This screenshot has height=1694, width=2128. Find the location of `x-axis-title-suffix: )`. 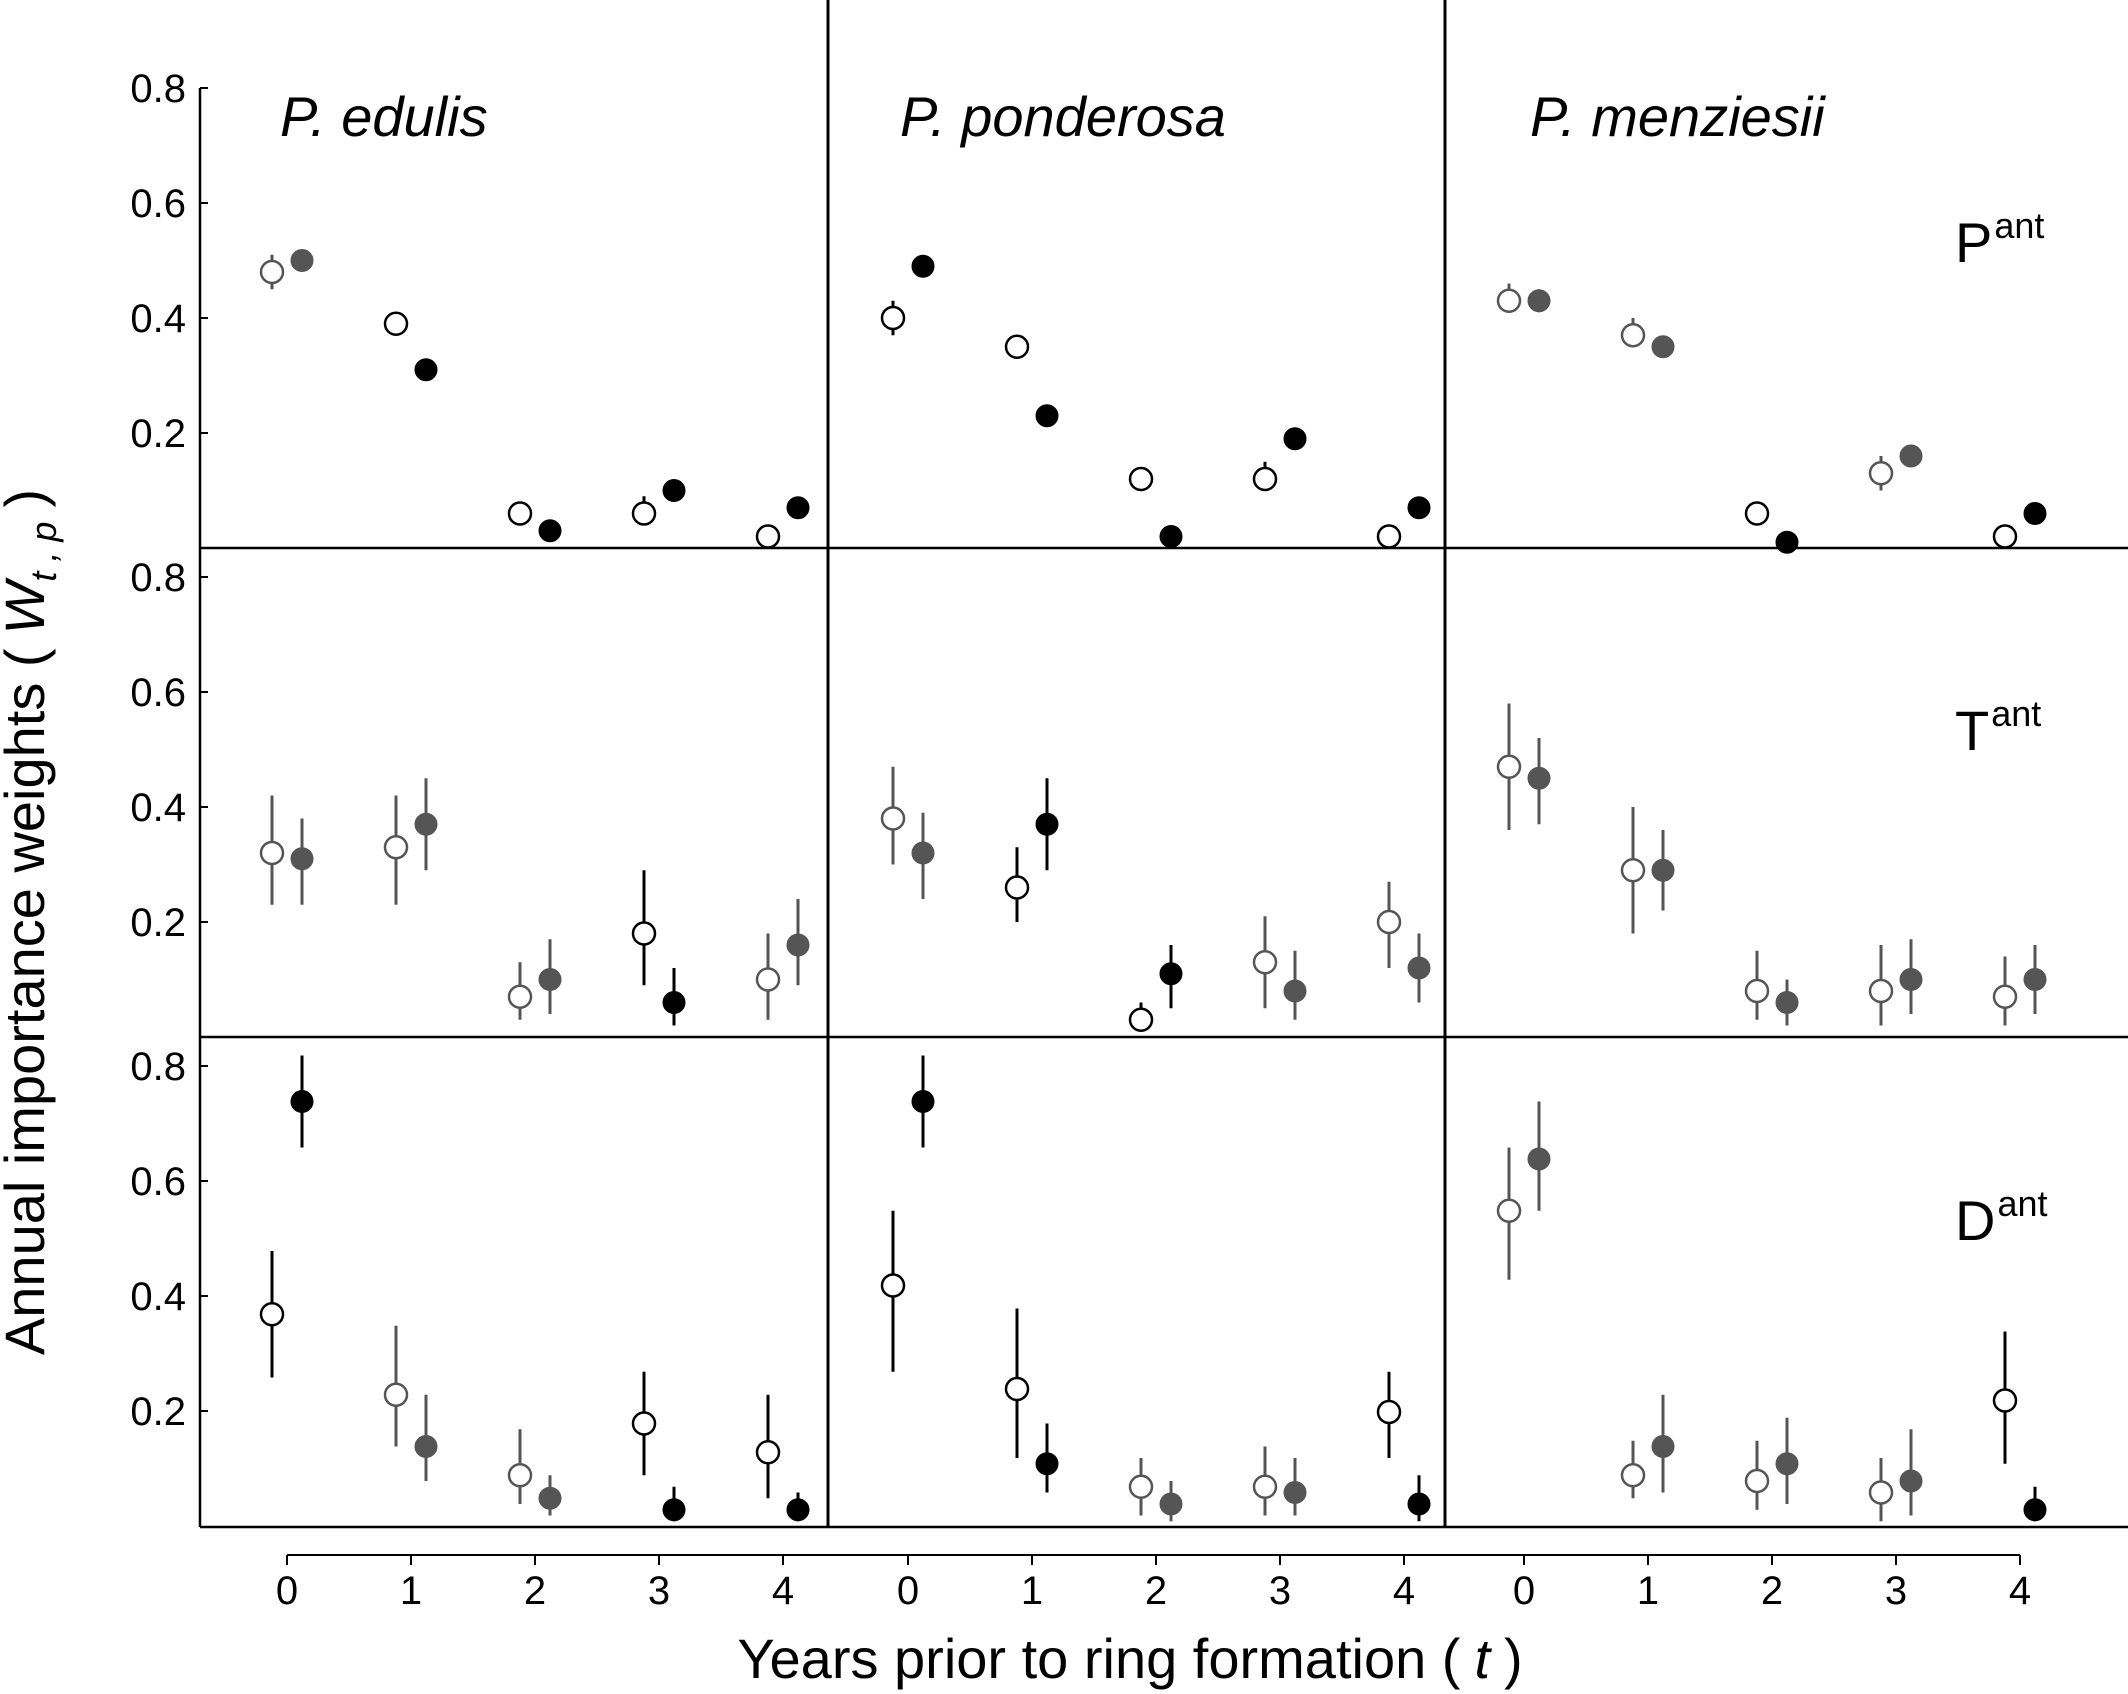

x-axis-title-suffix: ) is located at coordinates (1513, 1658).